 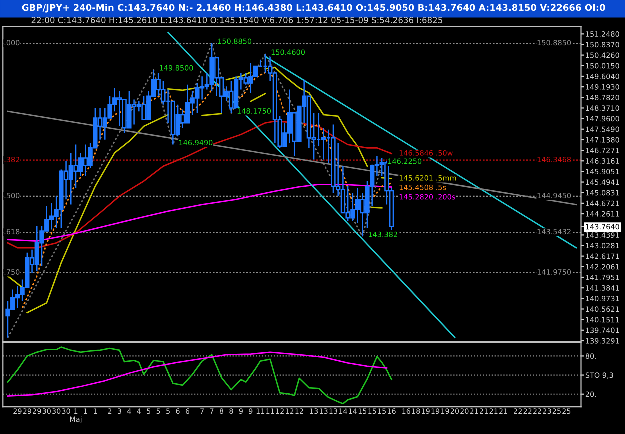 I want to click on text: 22:00 C:143.7640 H:145.2610 L:143.6410 O:145.1540 V:6.706 1:57:12 05-15-09 S:54.2636 I:6825, so click(x=237, y=20).